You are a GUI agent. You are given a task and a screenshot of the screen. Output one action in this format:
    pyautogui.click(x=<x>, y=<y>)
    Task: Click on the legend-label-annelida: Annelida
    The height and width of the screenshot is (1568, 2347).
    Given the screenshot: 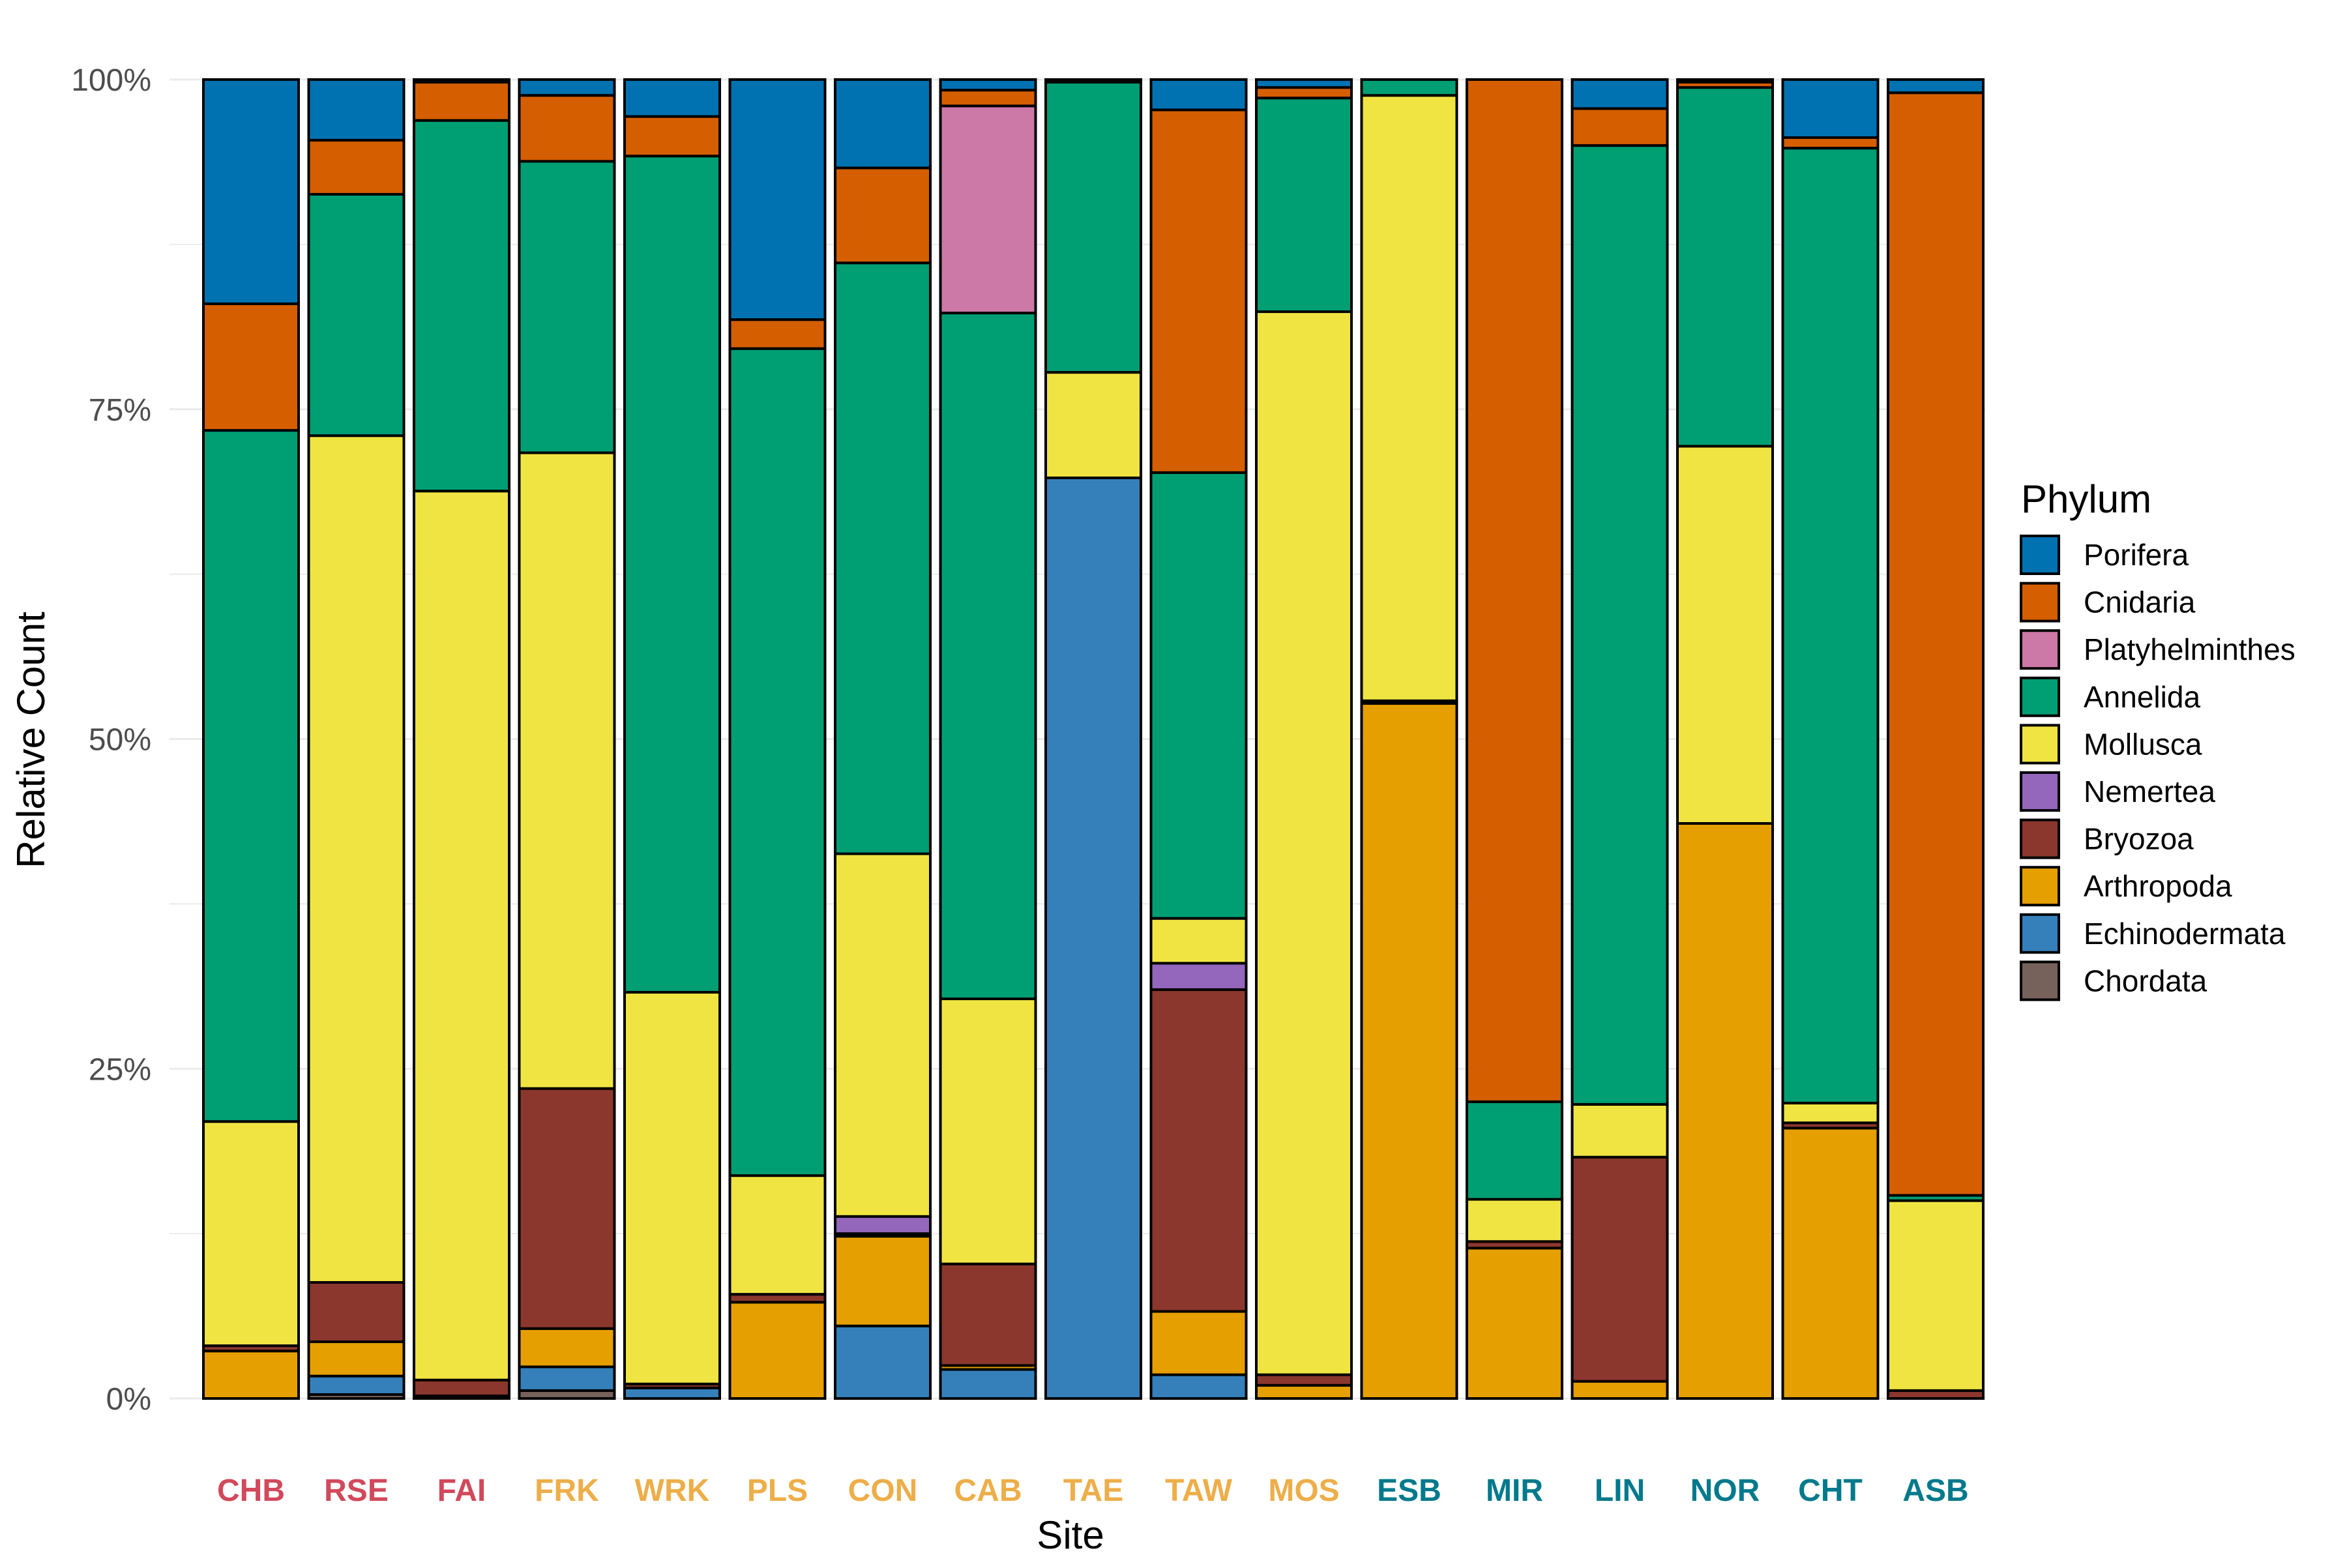 What is the action you would take?
    pyautogui.click(x=2142, y=697)
    